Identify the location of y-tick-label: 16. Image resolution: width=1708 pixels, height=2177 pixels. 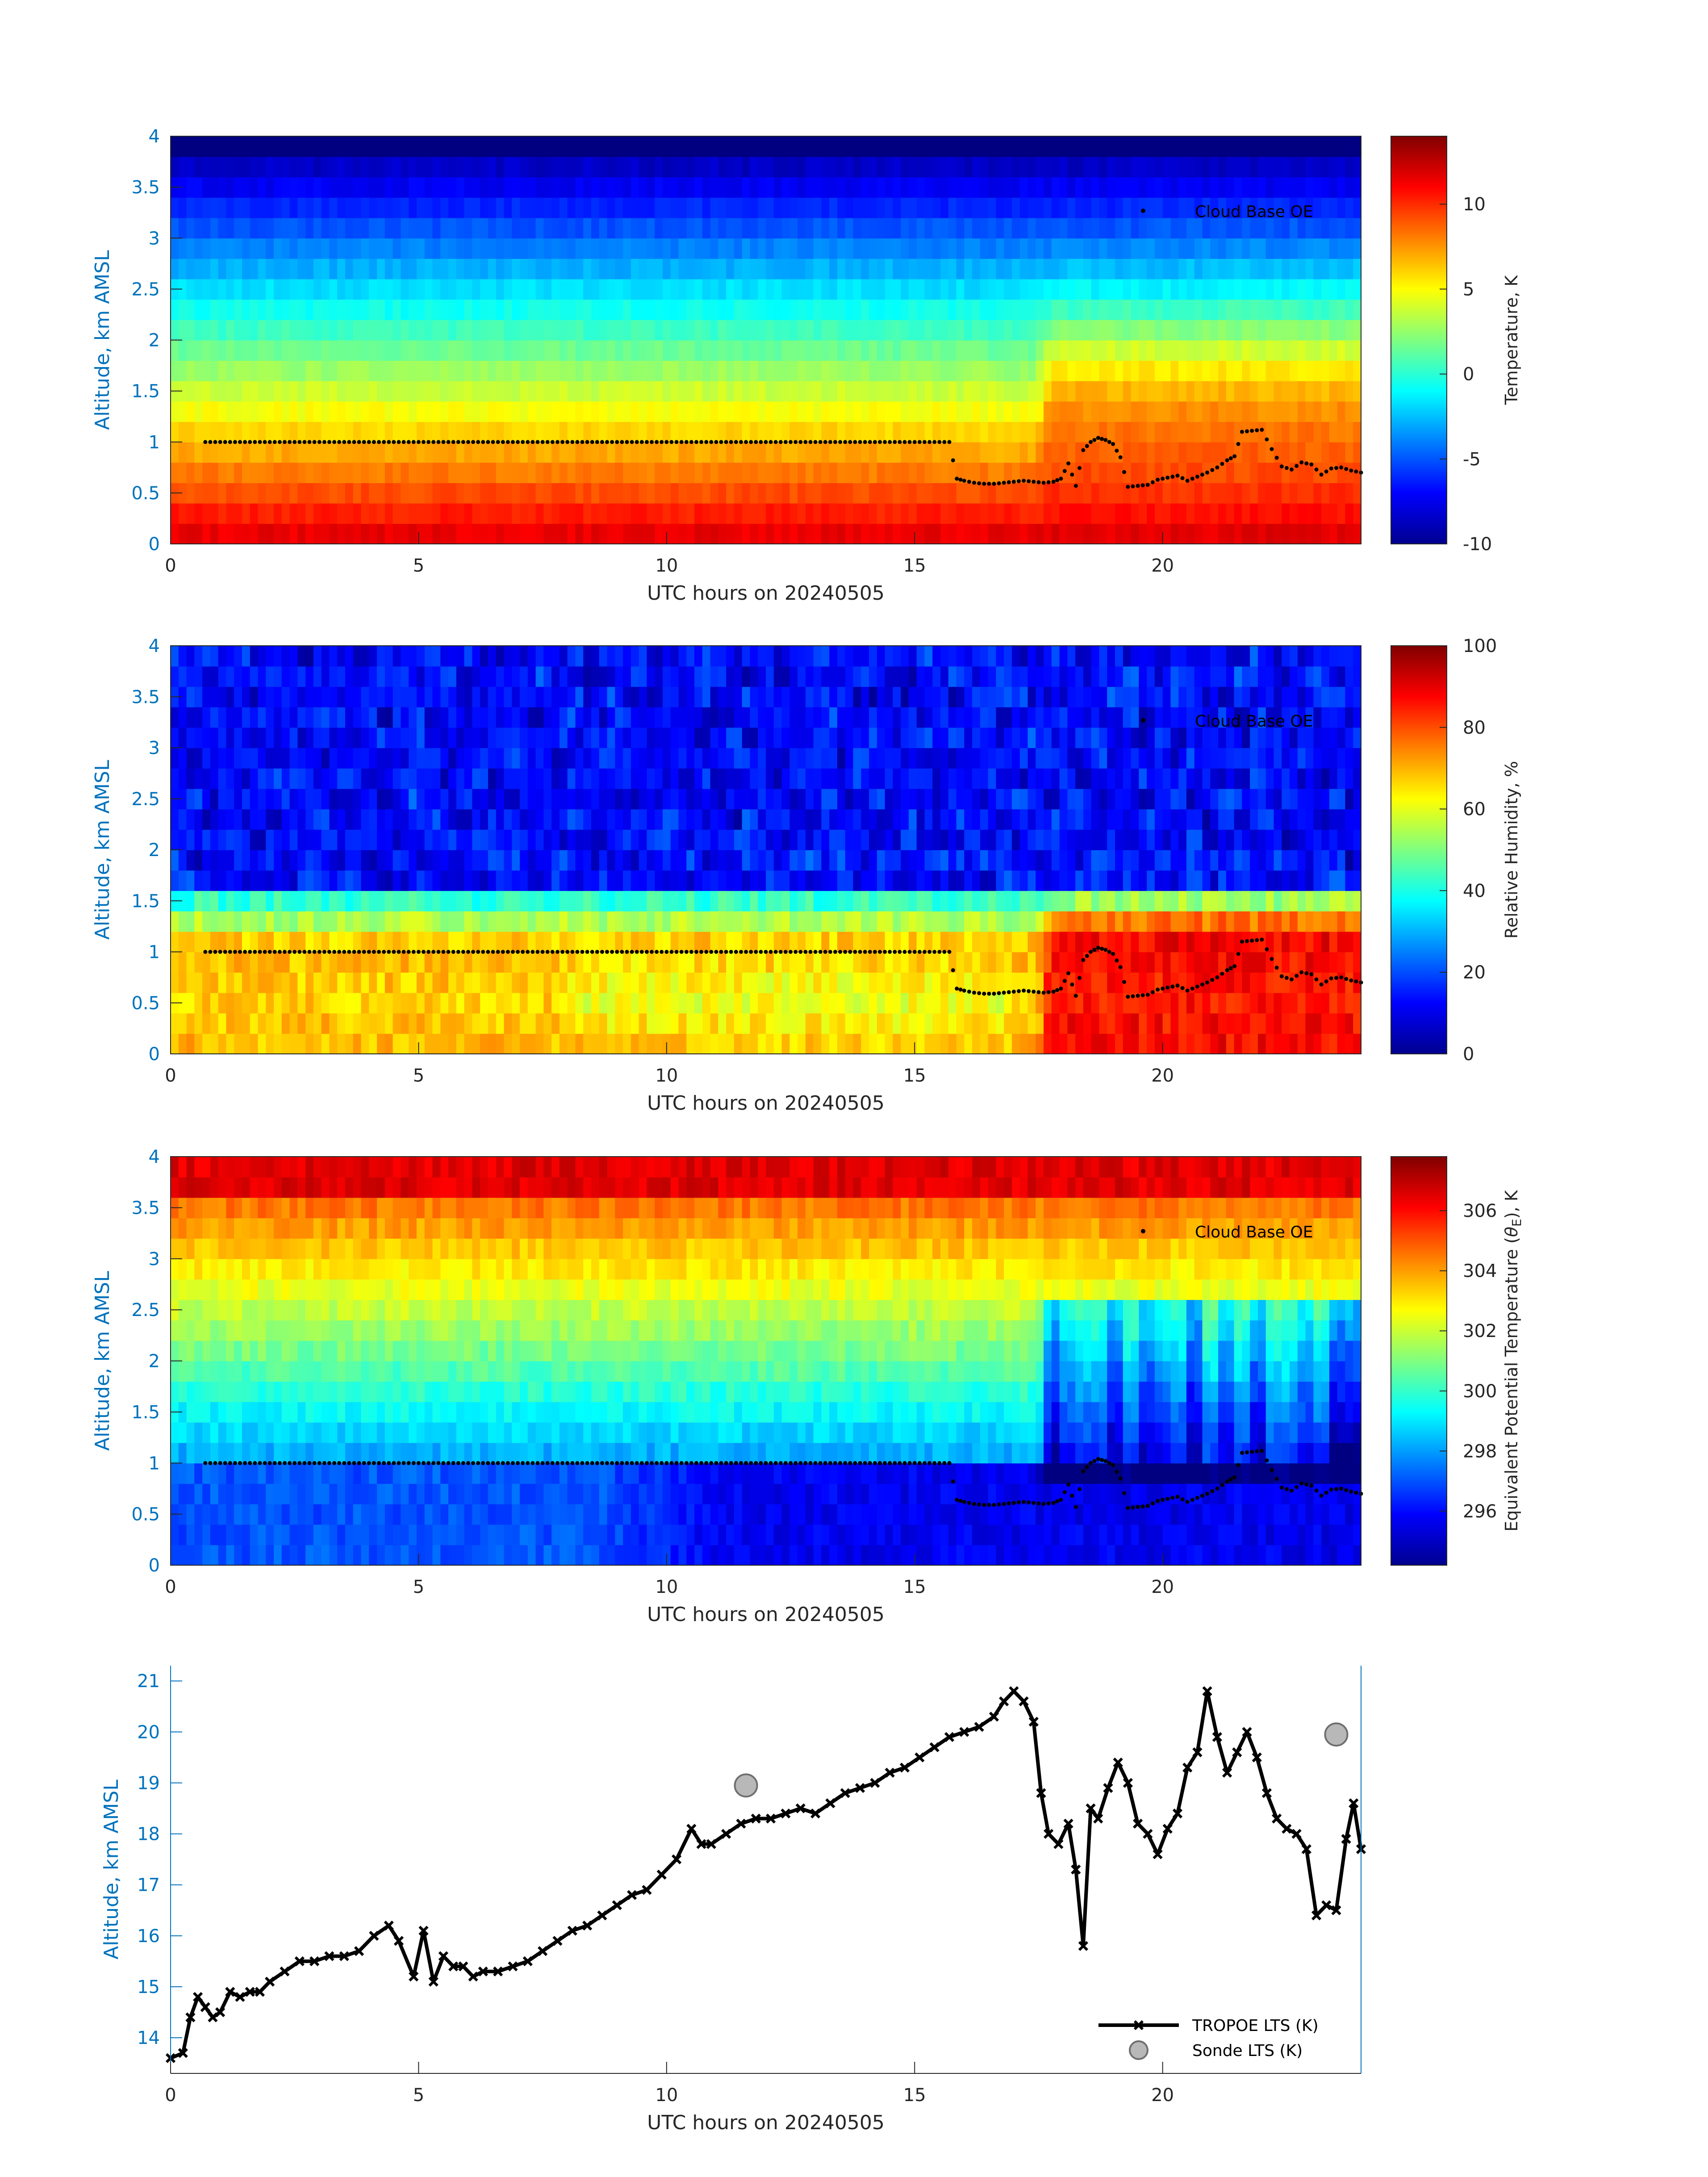
(148, 1936).